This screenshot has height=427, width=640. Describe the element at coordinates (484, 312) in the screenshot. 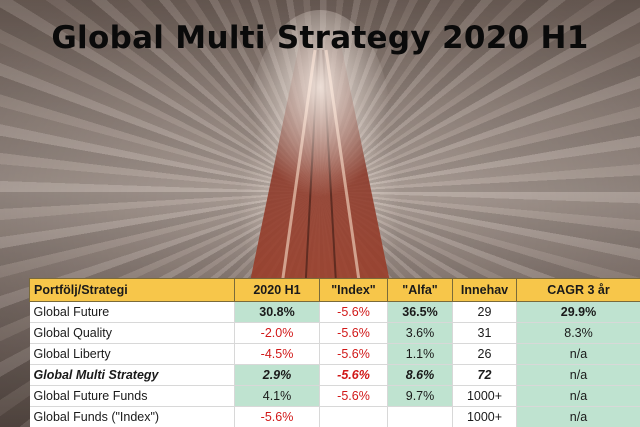

I see `holdings-count-cell: 29` at that location.